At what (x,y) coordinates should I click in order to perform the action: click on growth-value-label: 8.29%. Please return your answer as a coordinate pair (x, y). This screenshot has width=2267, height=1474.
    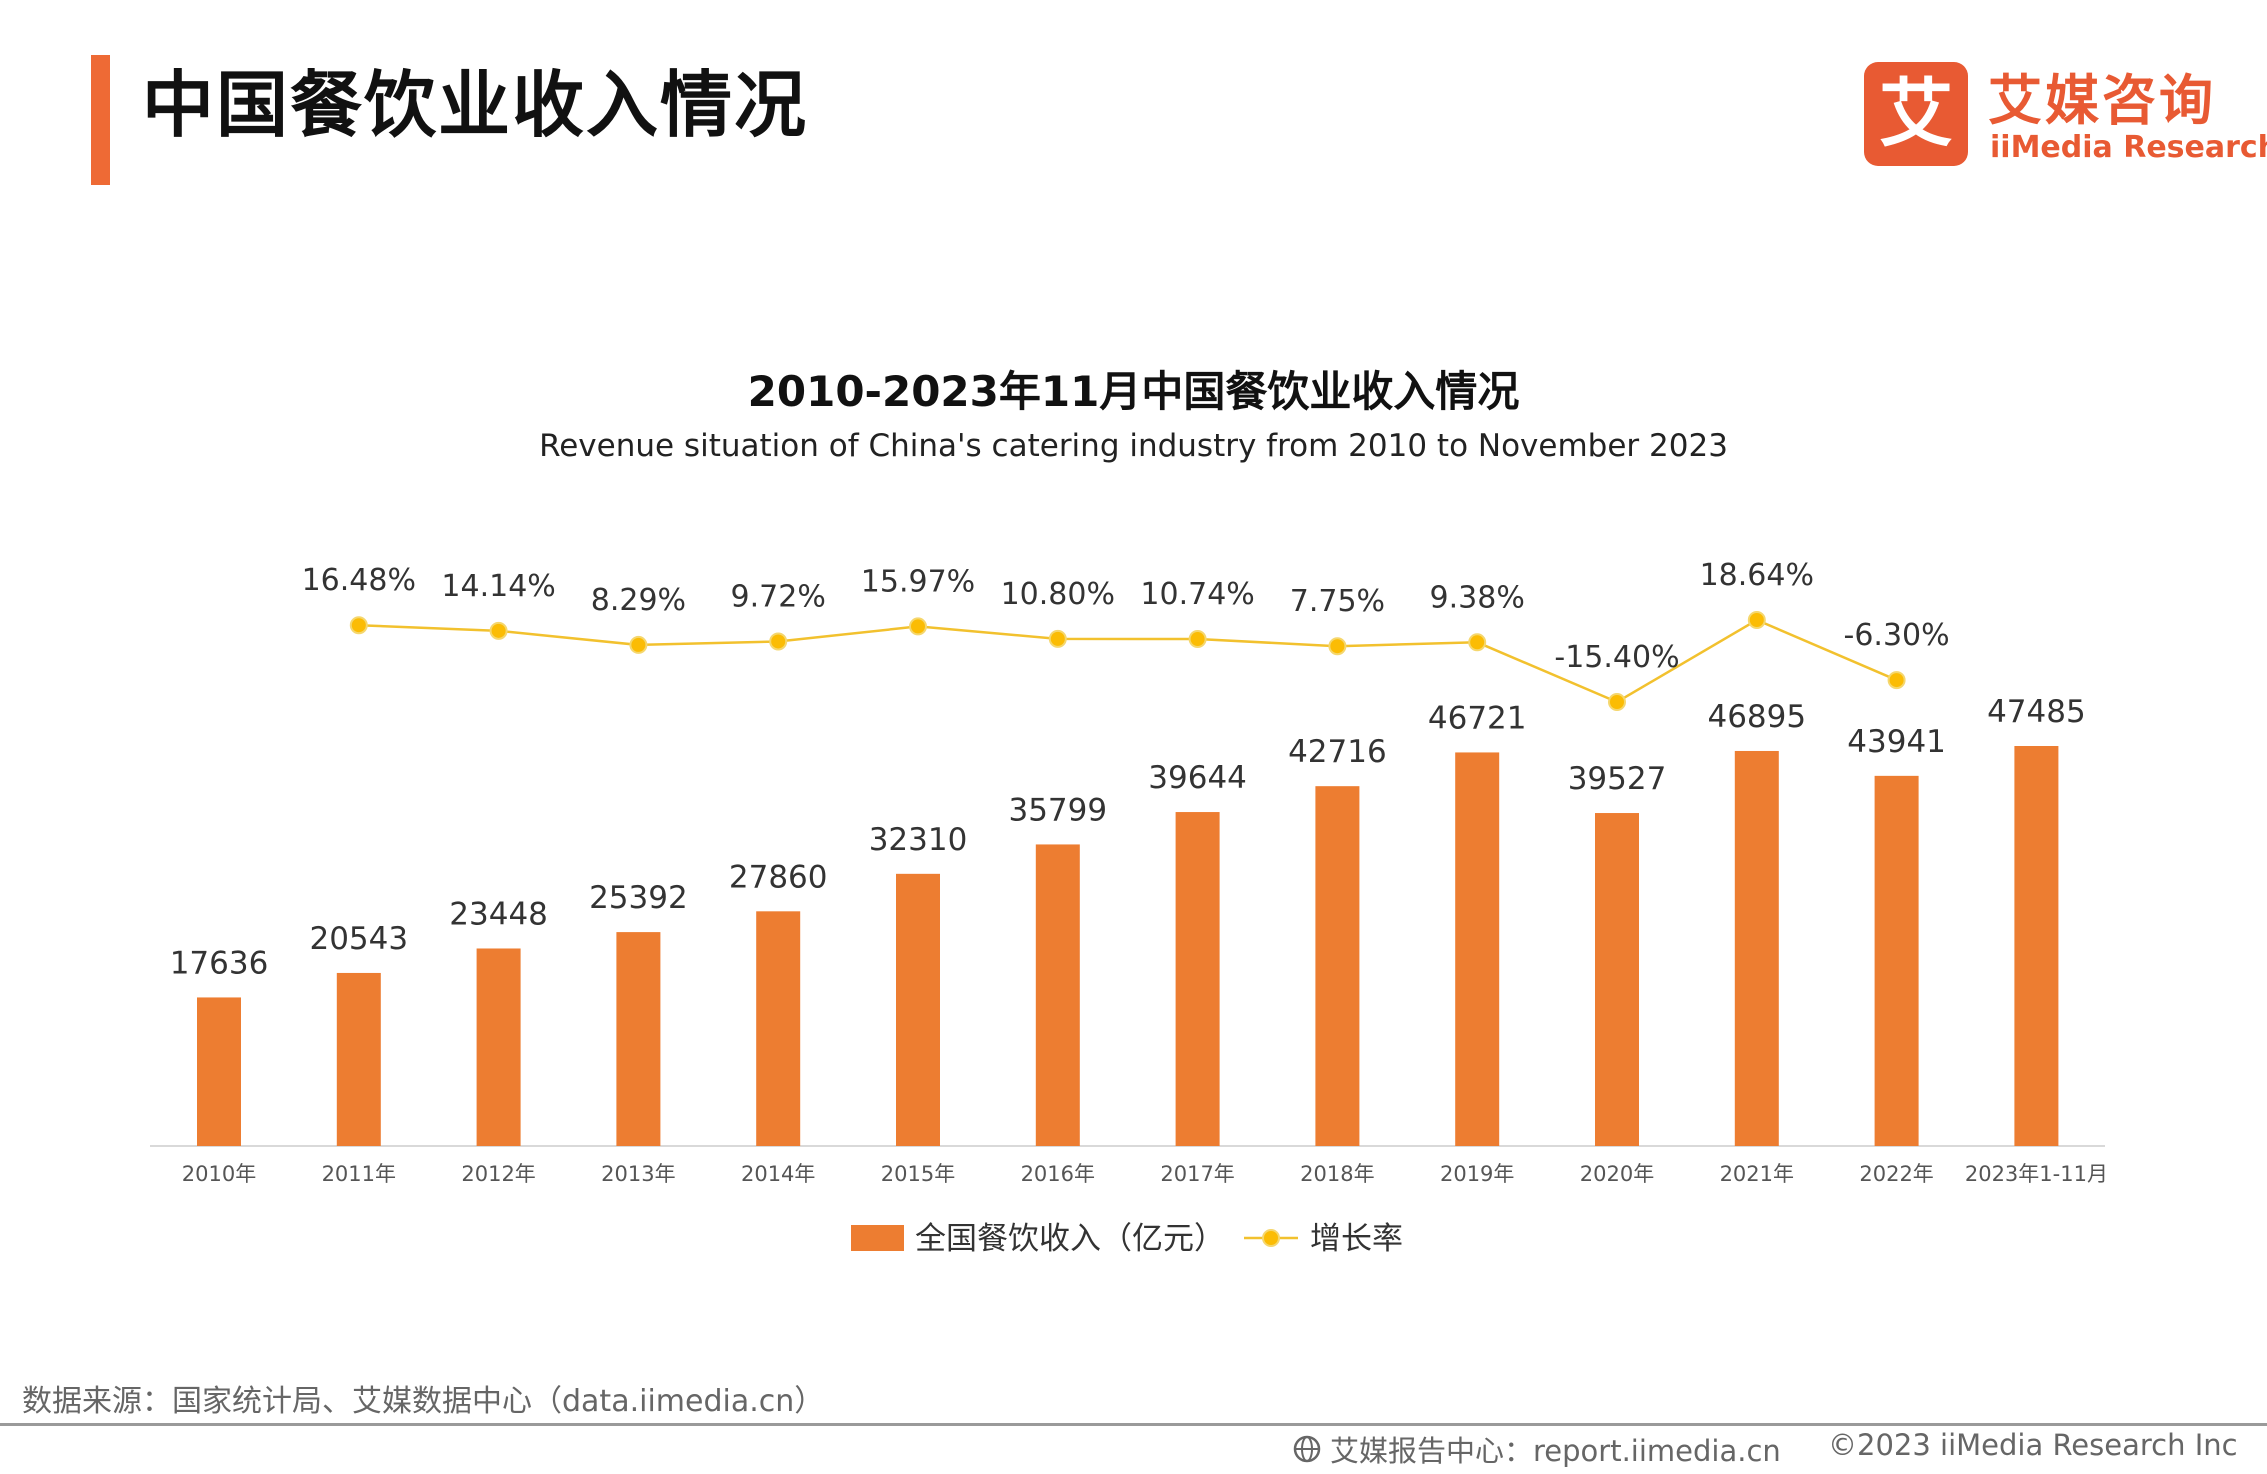
    Looking at the image, I should click on (638, 600).